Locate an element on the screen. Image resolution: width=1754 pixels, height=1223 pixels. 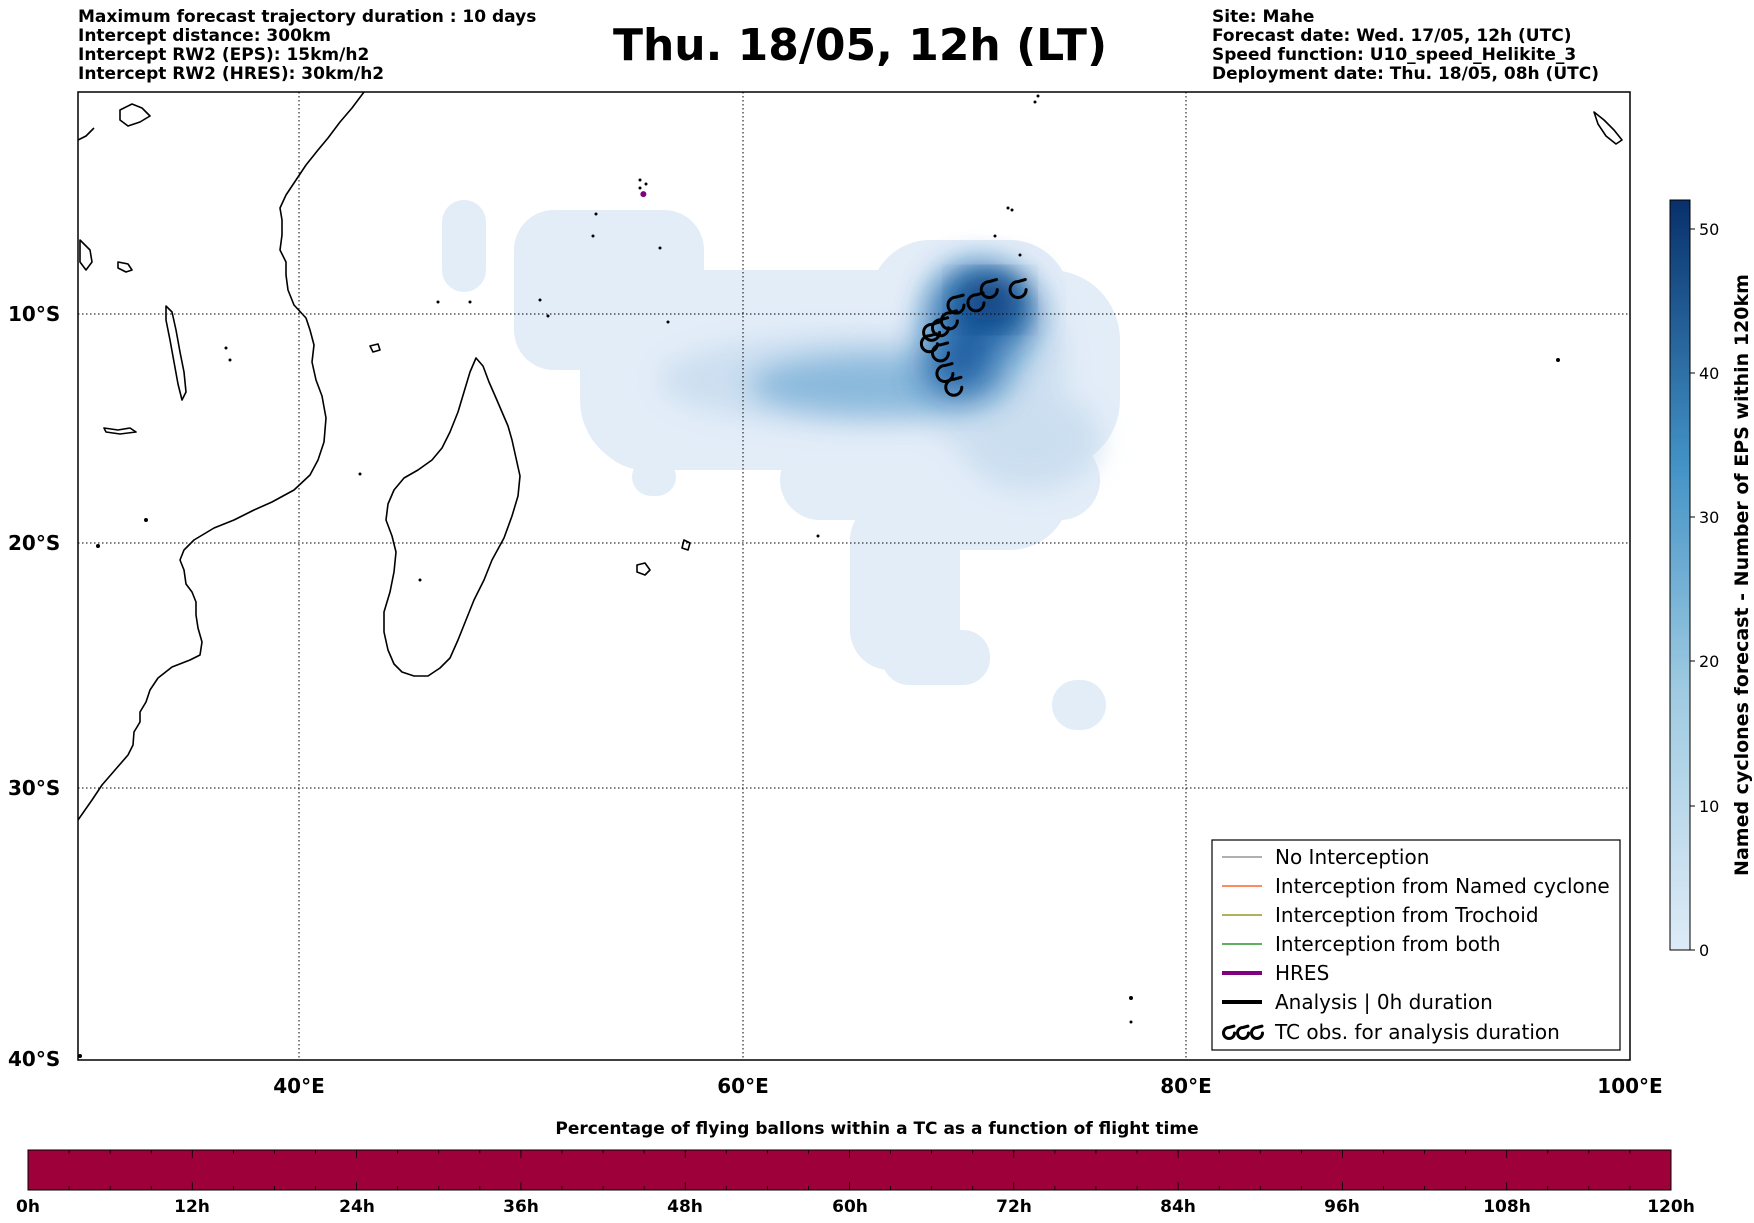
colorbar-tick-label: 20 is located at coordinates (1709, 661).